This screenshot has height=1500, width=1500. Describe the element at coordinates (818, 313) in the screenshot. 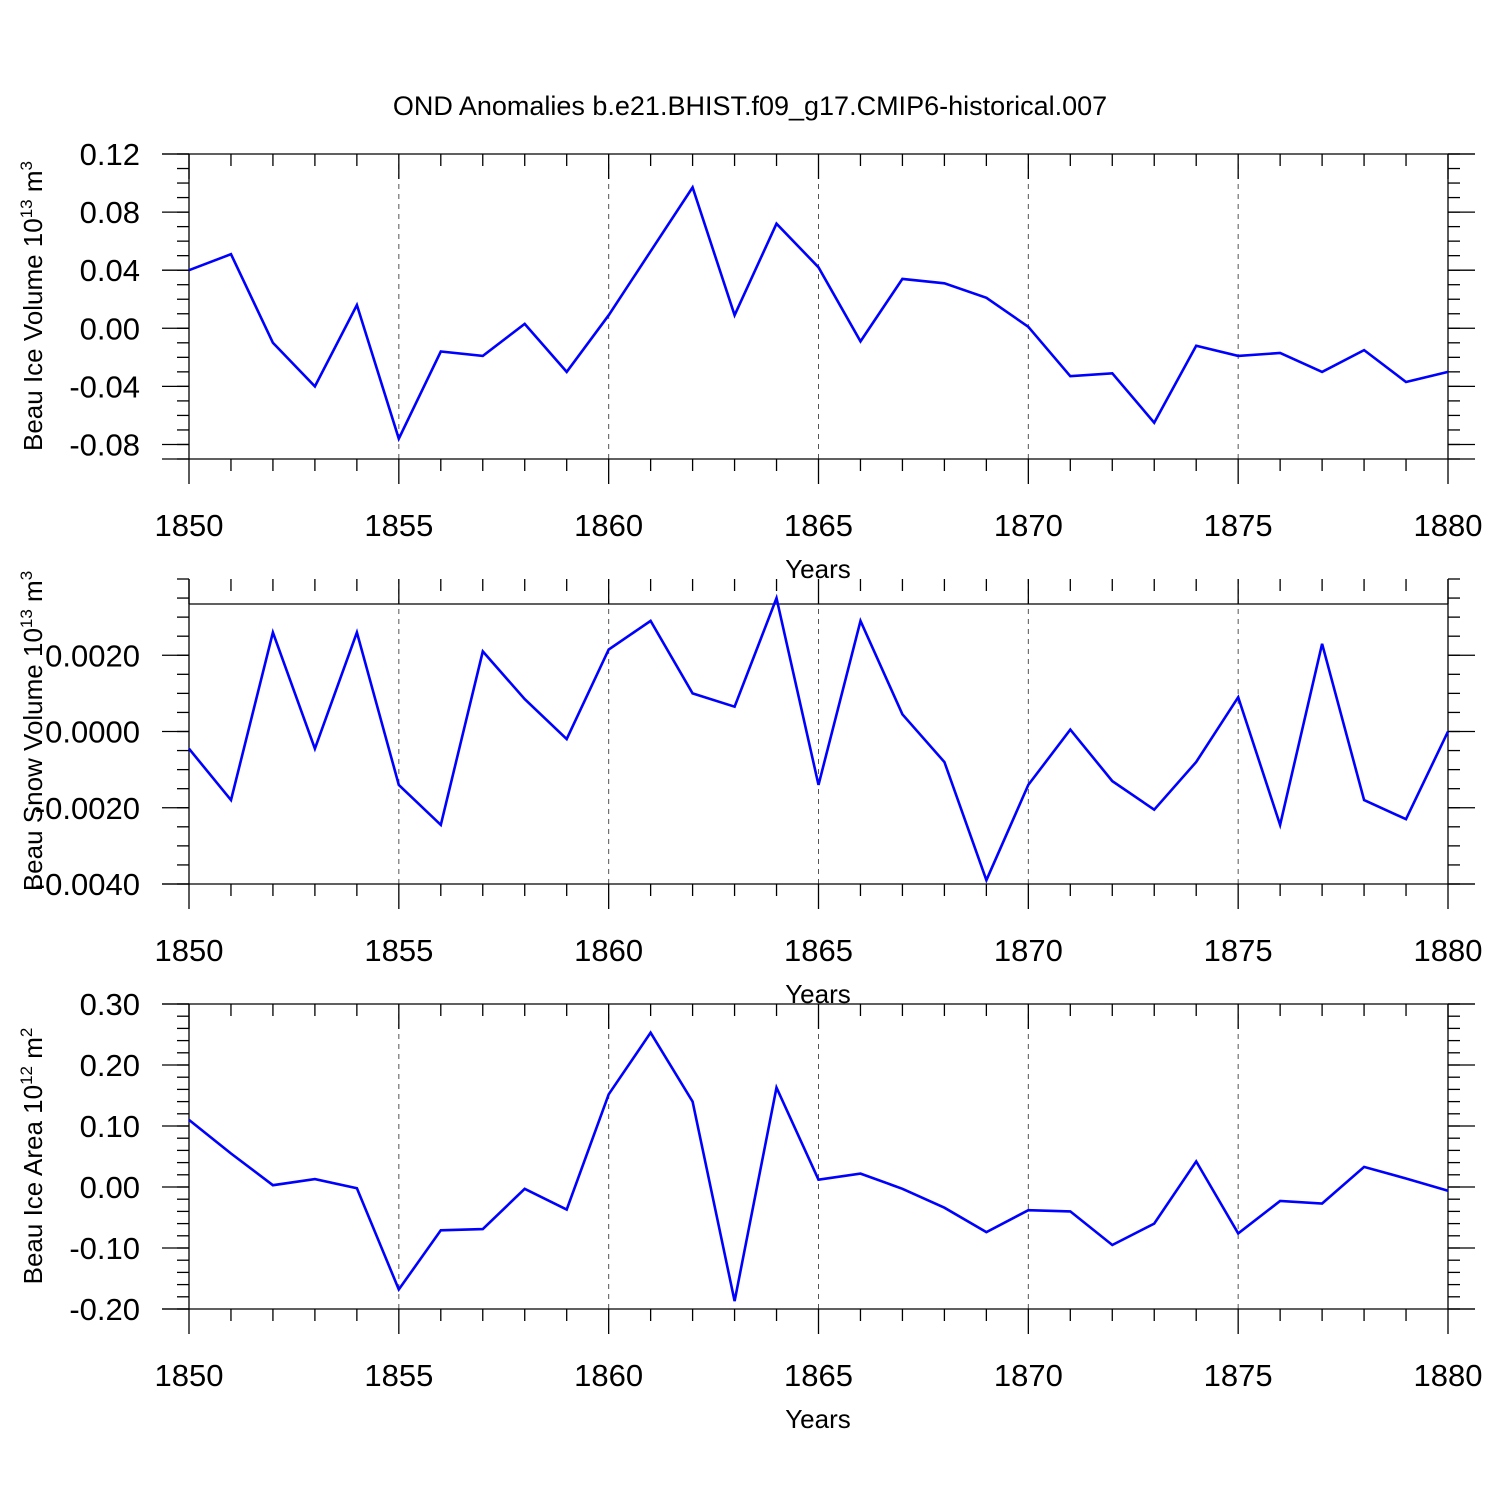

I see `series-line` at that location.